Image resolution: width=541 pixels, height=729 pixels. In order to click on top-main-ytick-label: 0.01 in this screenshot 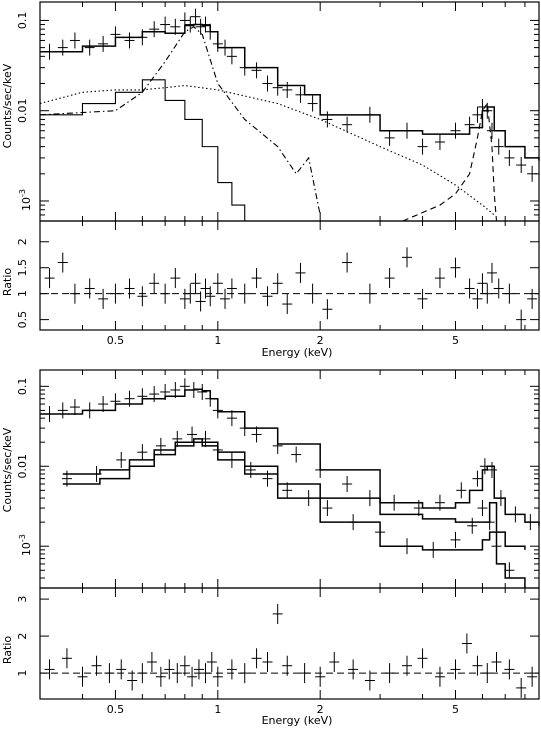, I will do `click(22, 110)`.